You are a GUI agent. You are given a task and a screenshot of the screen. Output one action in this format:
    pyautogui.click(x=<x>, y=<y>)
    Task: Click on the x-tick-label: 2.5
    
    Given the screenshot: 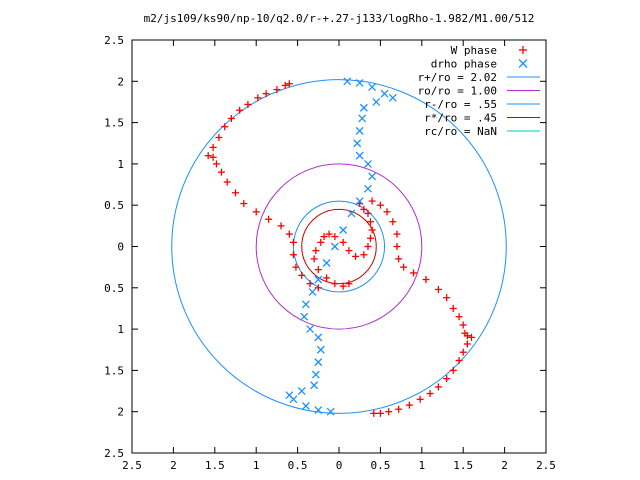 What is the action you would take?
    pyautogui.click(x=546, y=465)
    